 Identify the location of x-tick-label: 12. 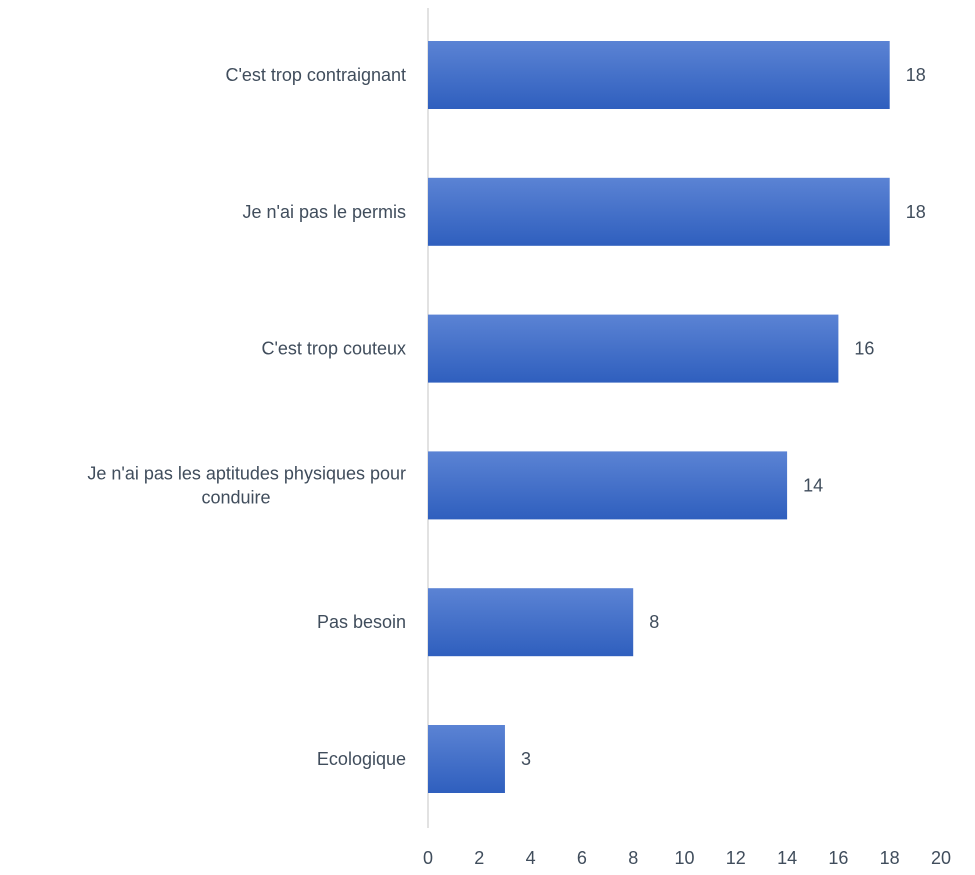
(736, 858).